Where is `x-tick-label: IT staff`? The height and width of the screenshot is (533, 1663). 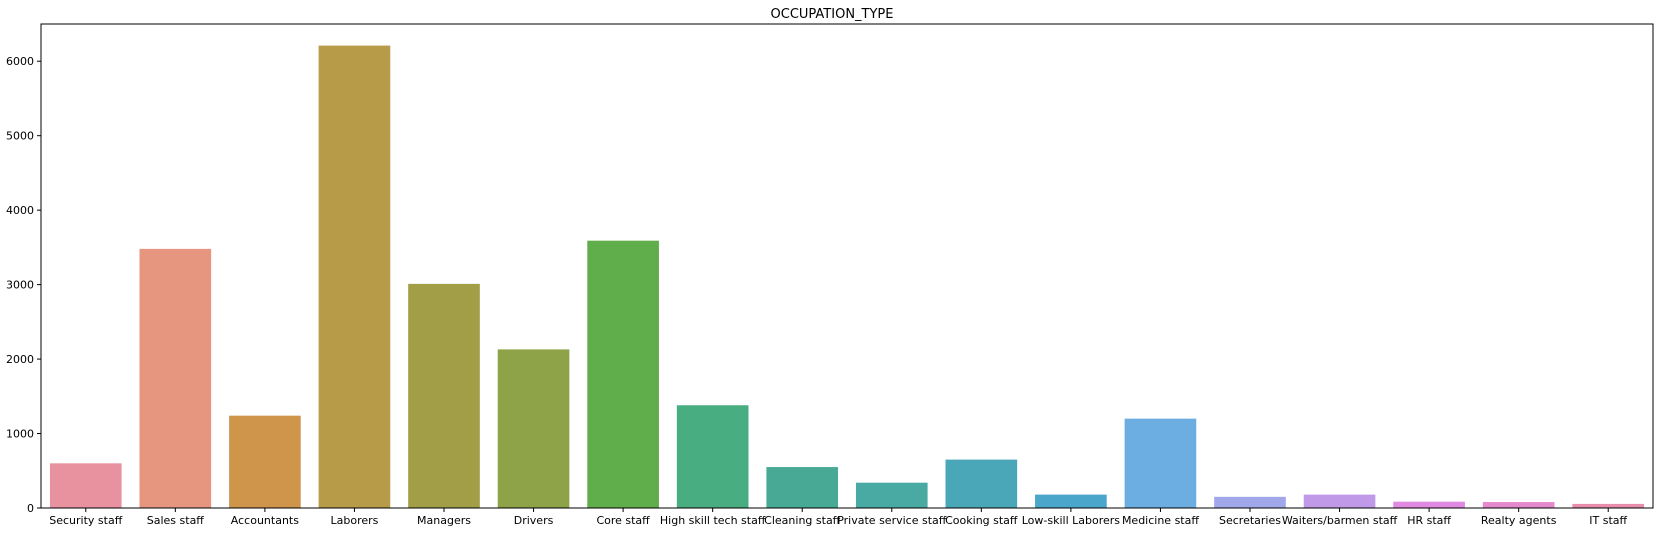 x-tick-label: IT staff is located at coordinates (1608, 520).